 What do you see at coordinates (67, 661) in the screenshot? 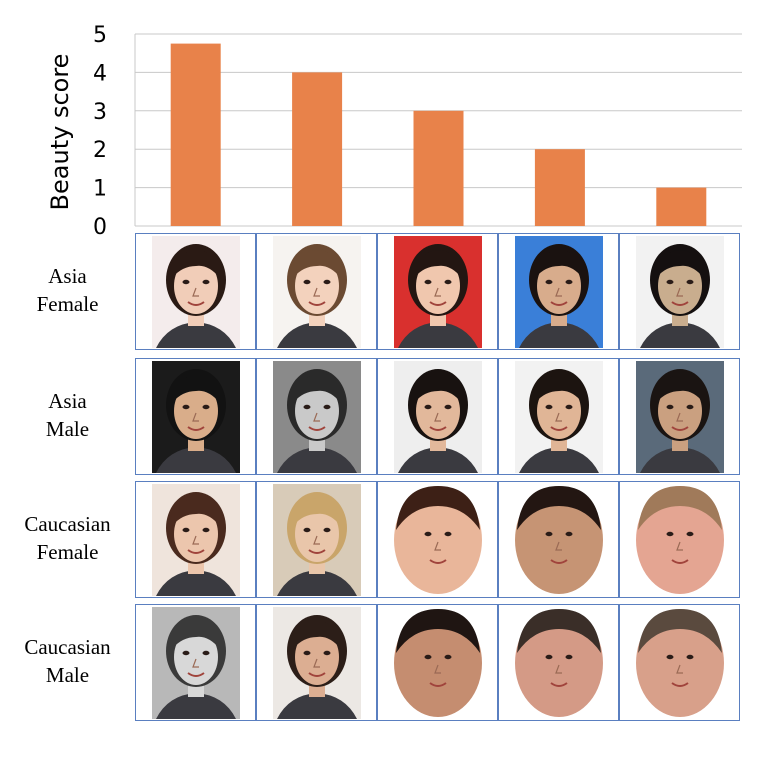
I see `row-label: Caucasian Male` at bounding box center [67, 661].